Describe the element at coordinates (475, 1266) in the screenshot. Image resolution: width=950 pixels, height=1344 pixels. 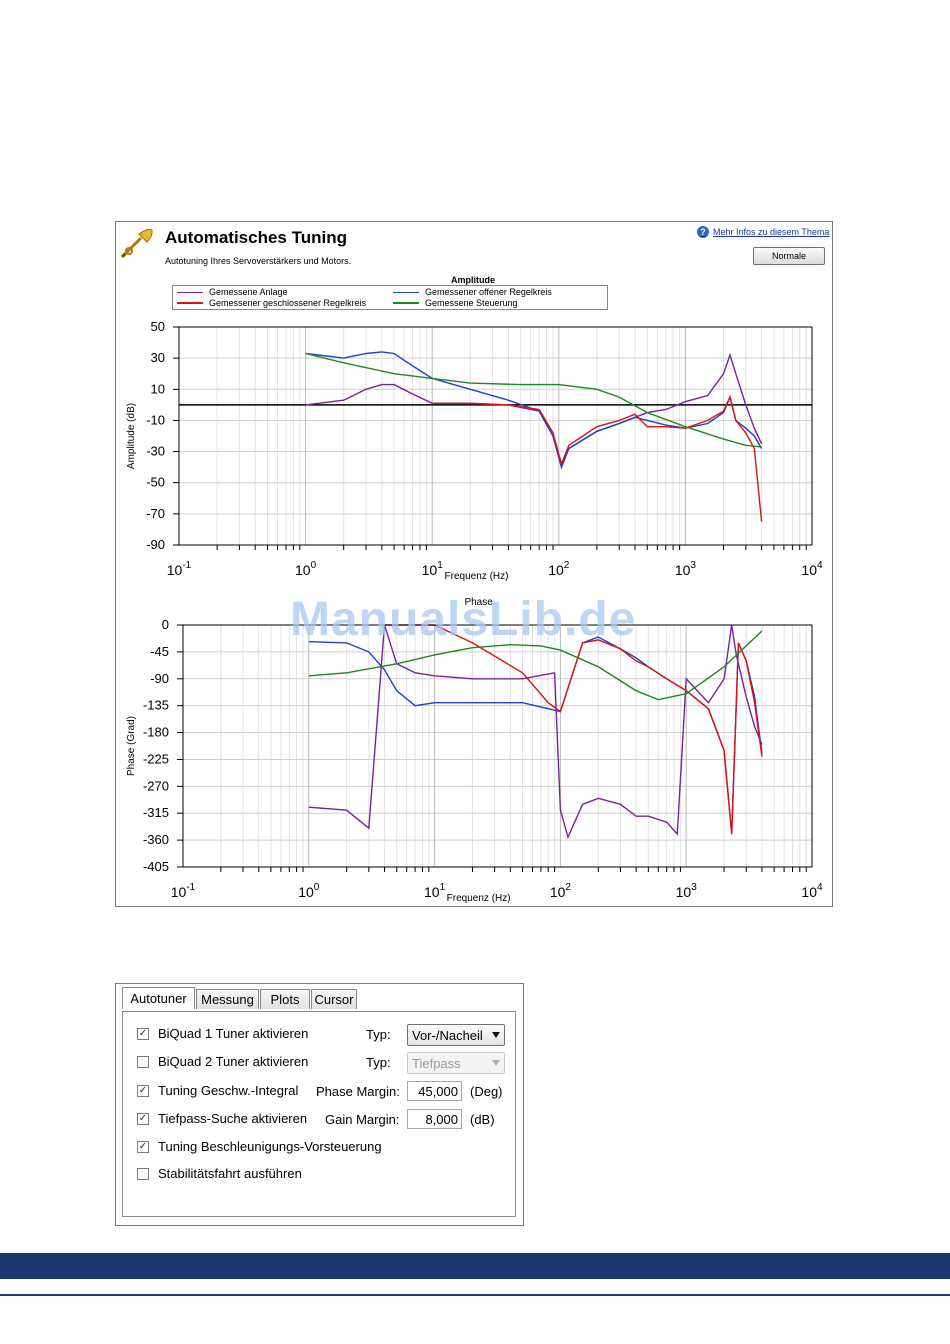
I see `footer-bar` at that location.